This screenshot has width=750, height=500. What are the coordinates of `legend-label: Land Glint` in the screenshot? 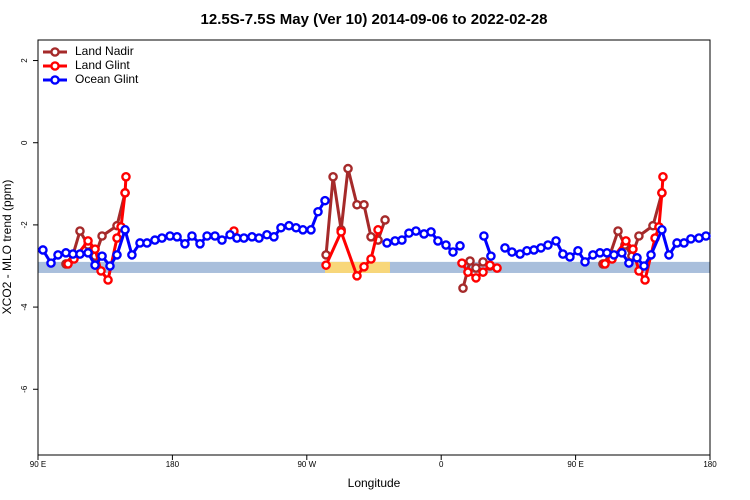 It's located at (102, 65).